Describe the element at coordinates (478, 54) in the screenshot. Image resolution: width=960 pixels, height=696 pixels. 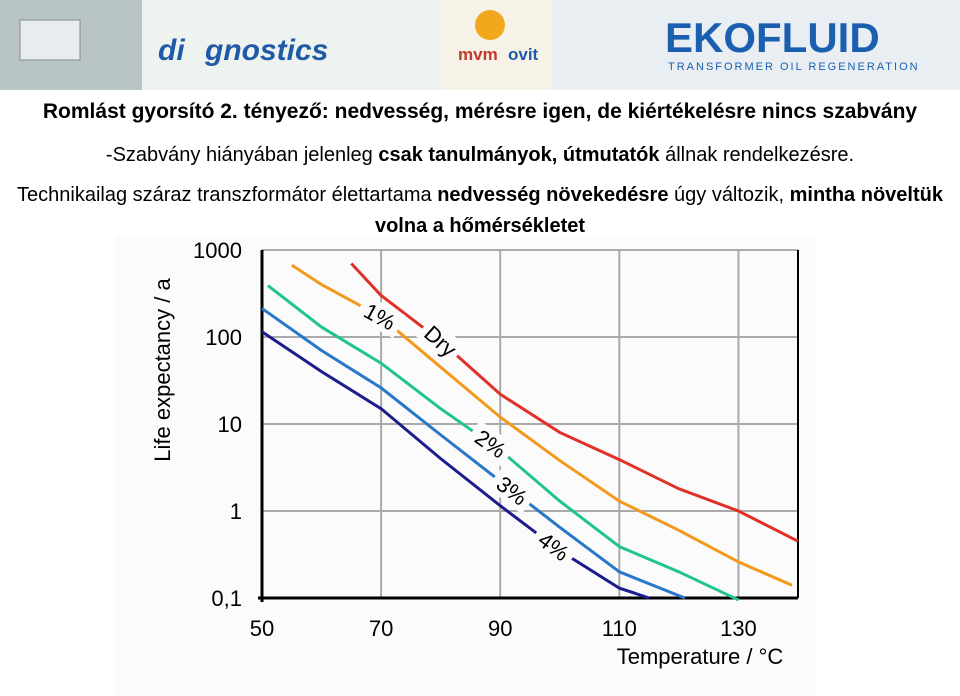
I see `logo-text: mvm` at that location.